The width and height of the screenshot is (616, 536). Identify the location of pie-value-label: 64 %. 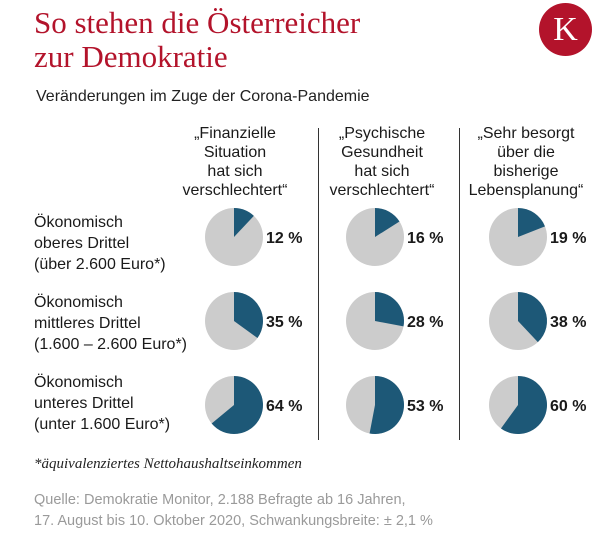
(284, 406).